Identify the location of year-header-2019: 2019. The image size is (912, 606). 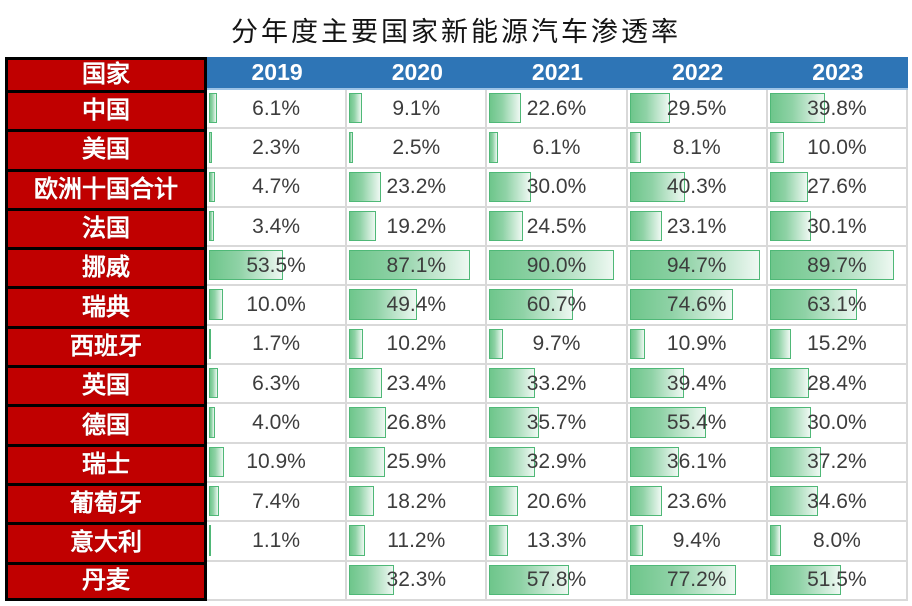
(277, 73).